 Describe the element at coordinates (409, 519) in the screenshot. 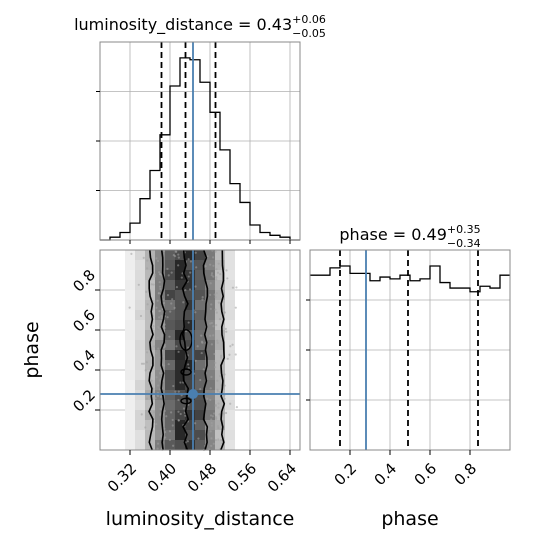

I see `x-axis-label-phase: phase` at that location.